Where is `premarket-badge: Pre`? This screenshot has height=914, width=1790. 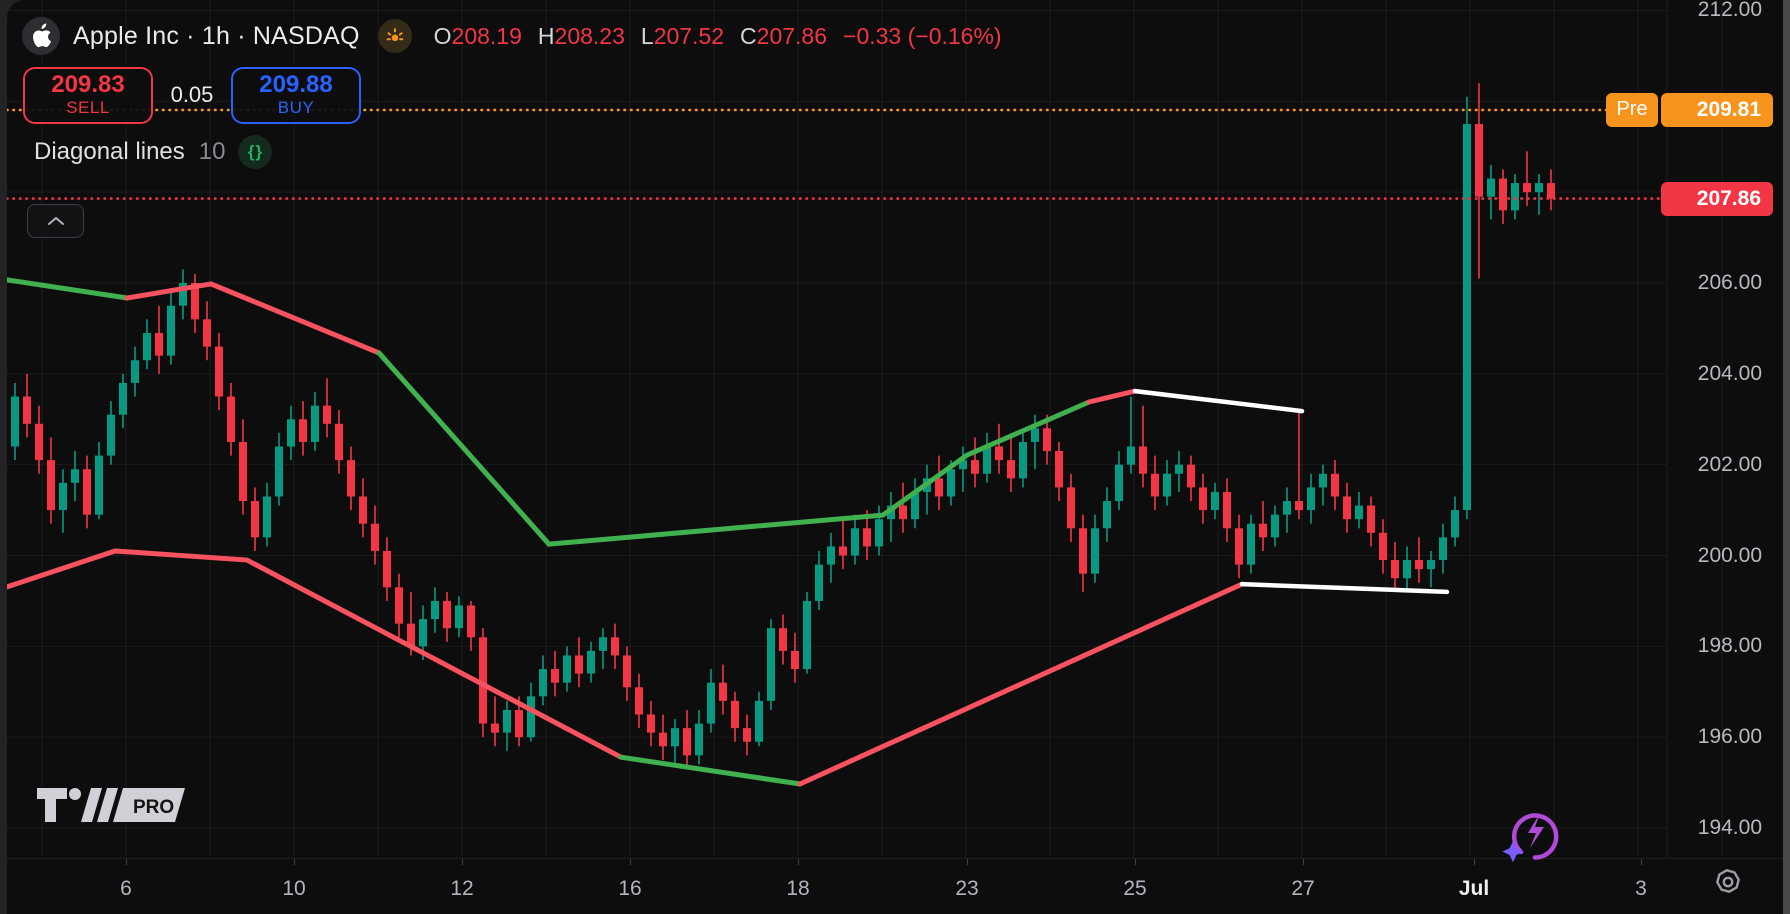
premarket-badge: Pre is located at coordinates (1632, 109).